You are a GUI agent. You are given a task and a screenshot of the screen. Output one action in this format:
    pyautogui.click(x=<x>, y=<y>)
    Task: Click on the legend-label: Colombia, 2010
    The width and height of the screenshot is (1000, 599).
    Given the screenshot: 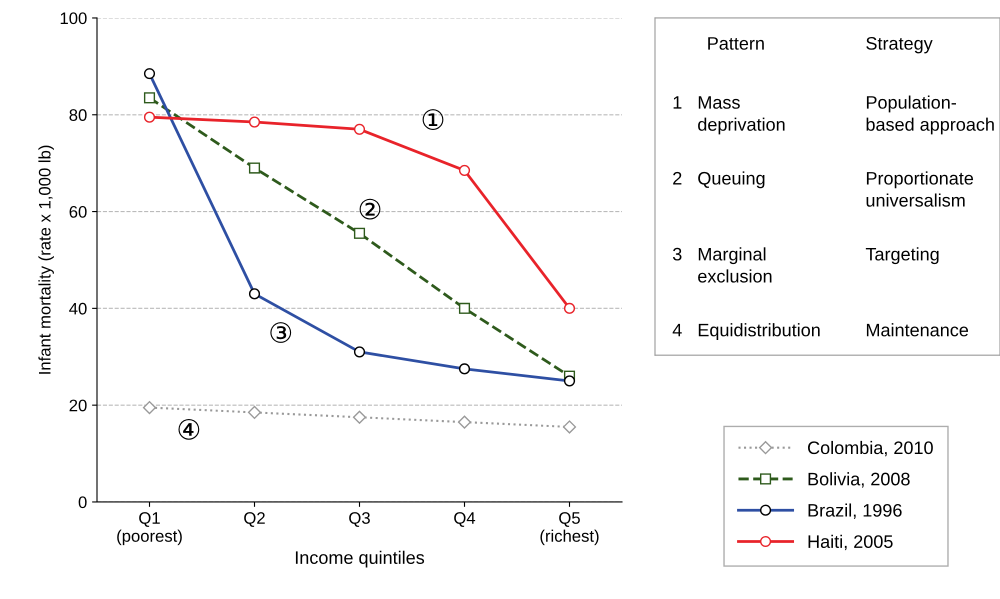 What is the action you would take?
    pyautogui.click(x=870, y=448)
    